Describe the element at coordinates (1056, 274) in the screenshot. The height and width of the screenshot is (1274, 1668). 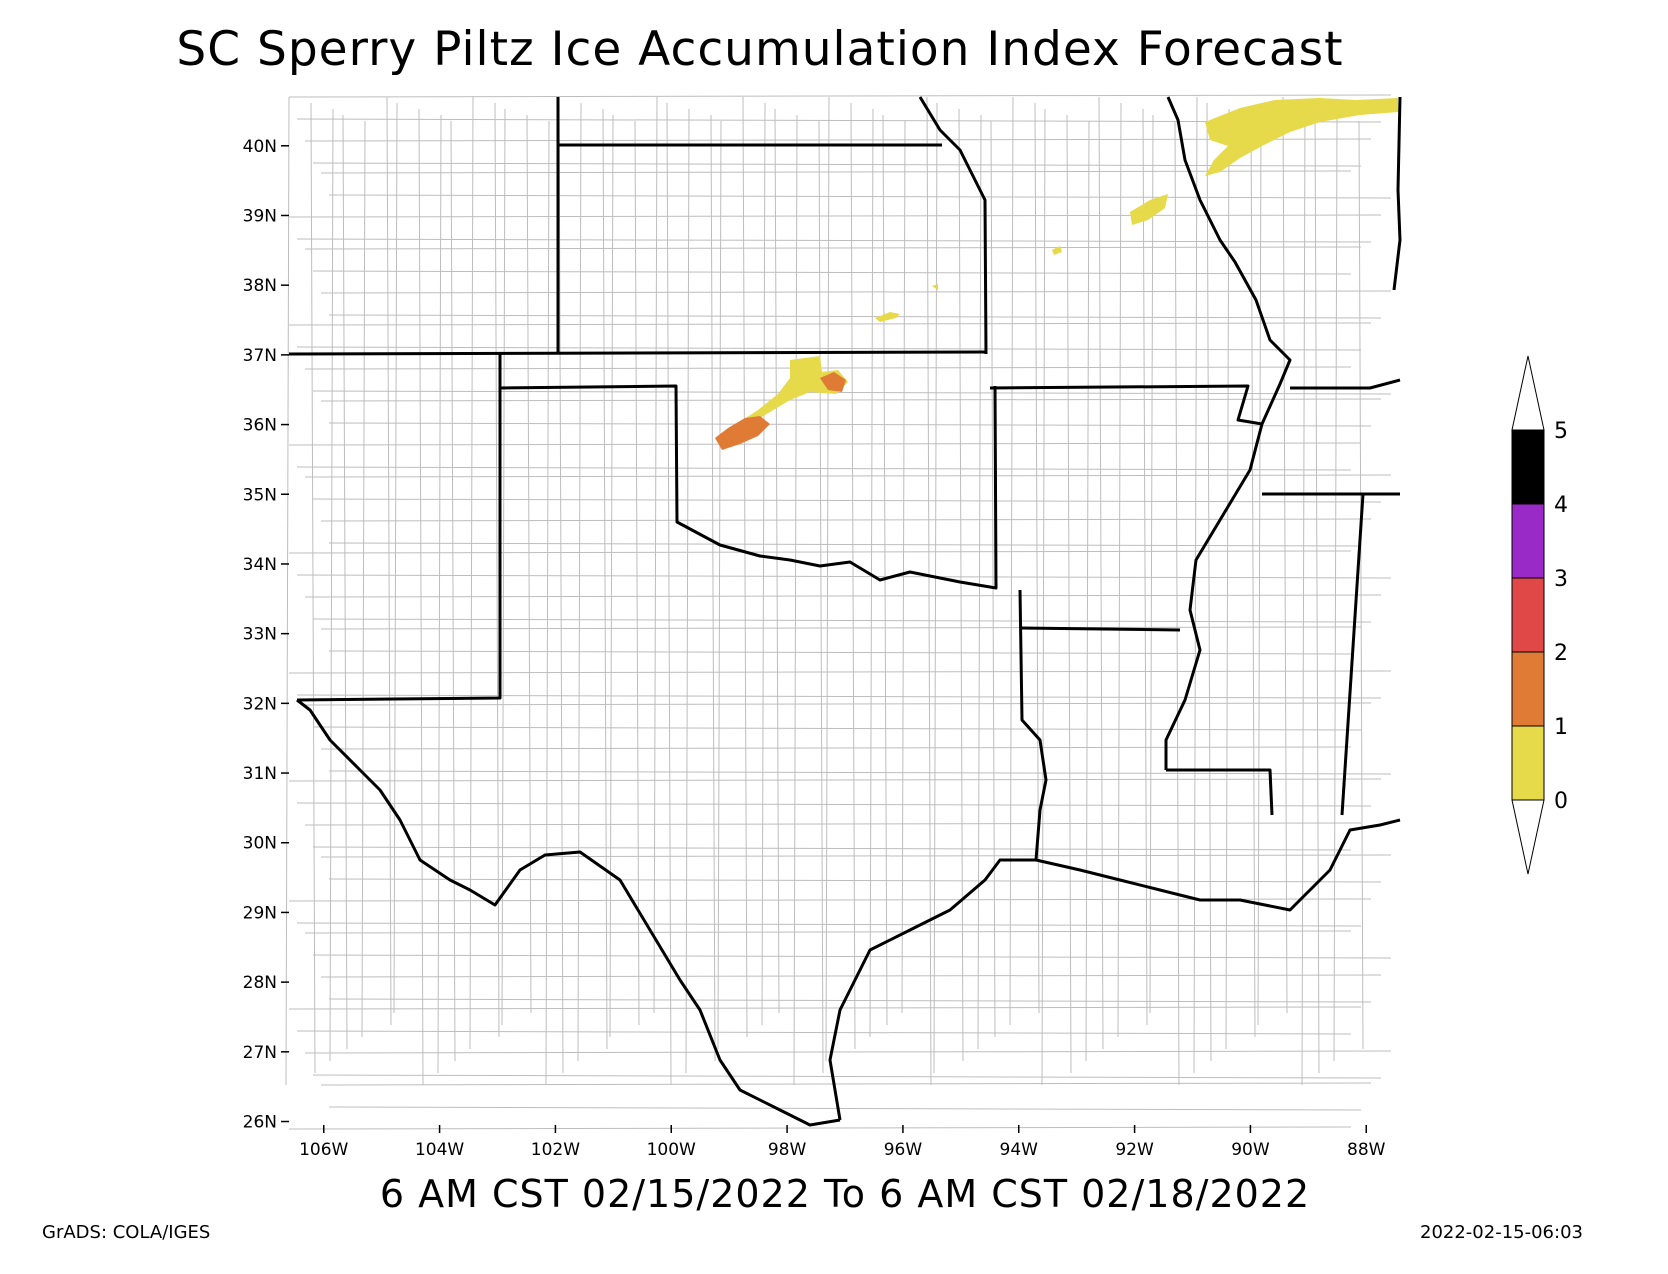
I see `ice-accumulation-areas` at that location.